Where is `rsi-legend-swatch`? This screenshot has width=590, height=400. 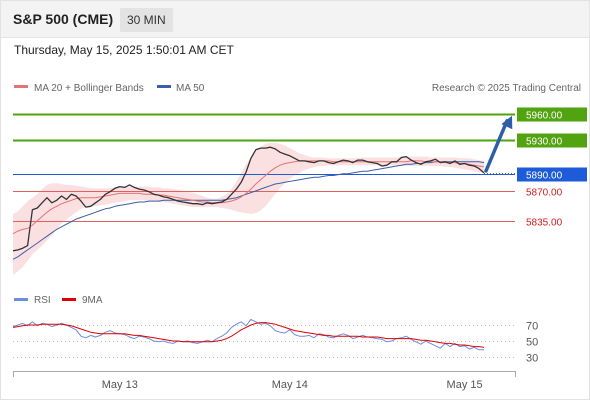 rsi-legend-swatch is located at coordinates (21, 299).